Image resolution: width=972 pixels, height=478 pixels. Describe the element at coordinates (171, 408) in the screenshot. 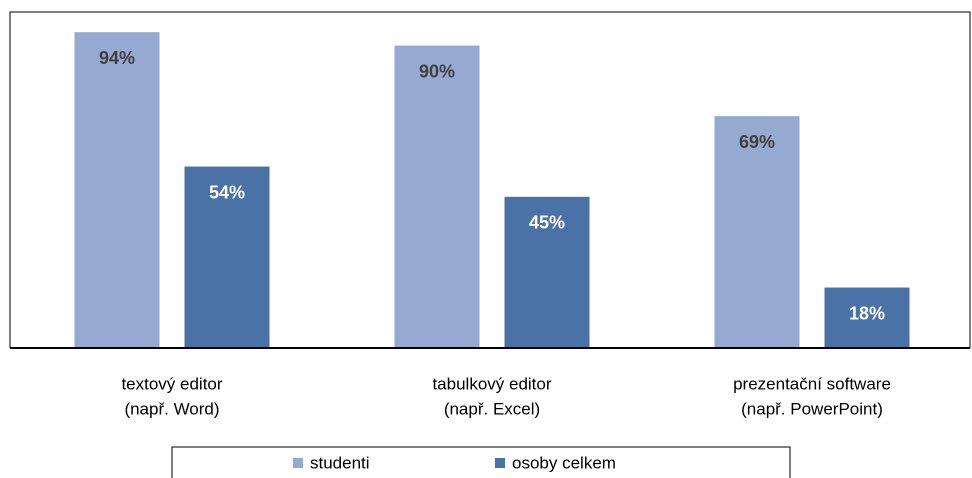

I see `x-tick-label: (např. Word)` at that location.